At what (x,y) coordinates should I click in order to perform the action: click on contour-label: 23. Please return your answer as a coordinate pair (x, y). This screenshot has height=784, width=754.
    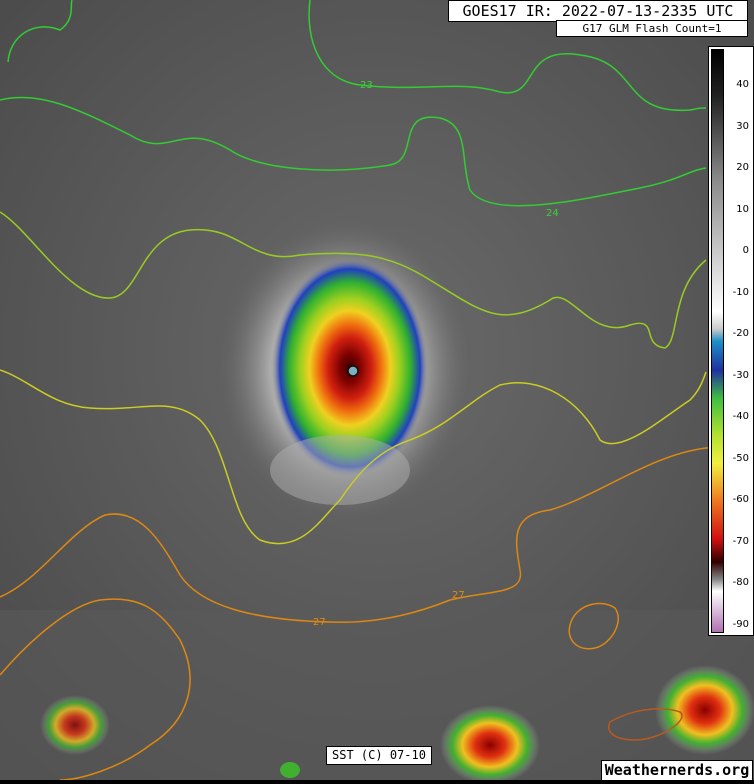
    Looking at the image, I should click on (366, 85).